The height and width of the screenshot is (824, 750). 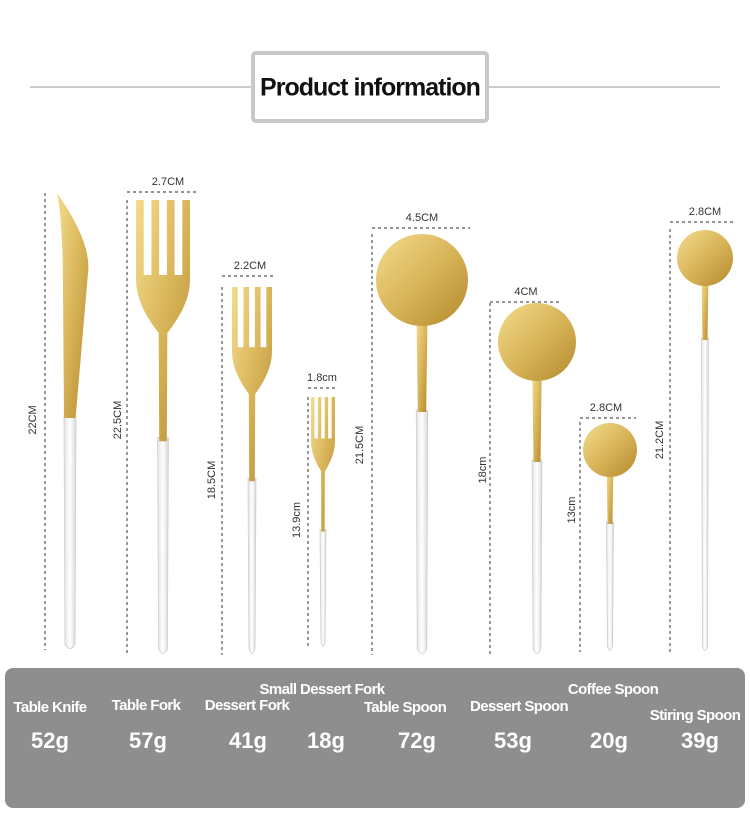 What do you see at coordinates (660, 440) in the screenshot?
I see `length-label: 21.2CM` at bounding box center [660, 440].